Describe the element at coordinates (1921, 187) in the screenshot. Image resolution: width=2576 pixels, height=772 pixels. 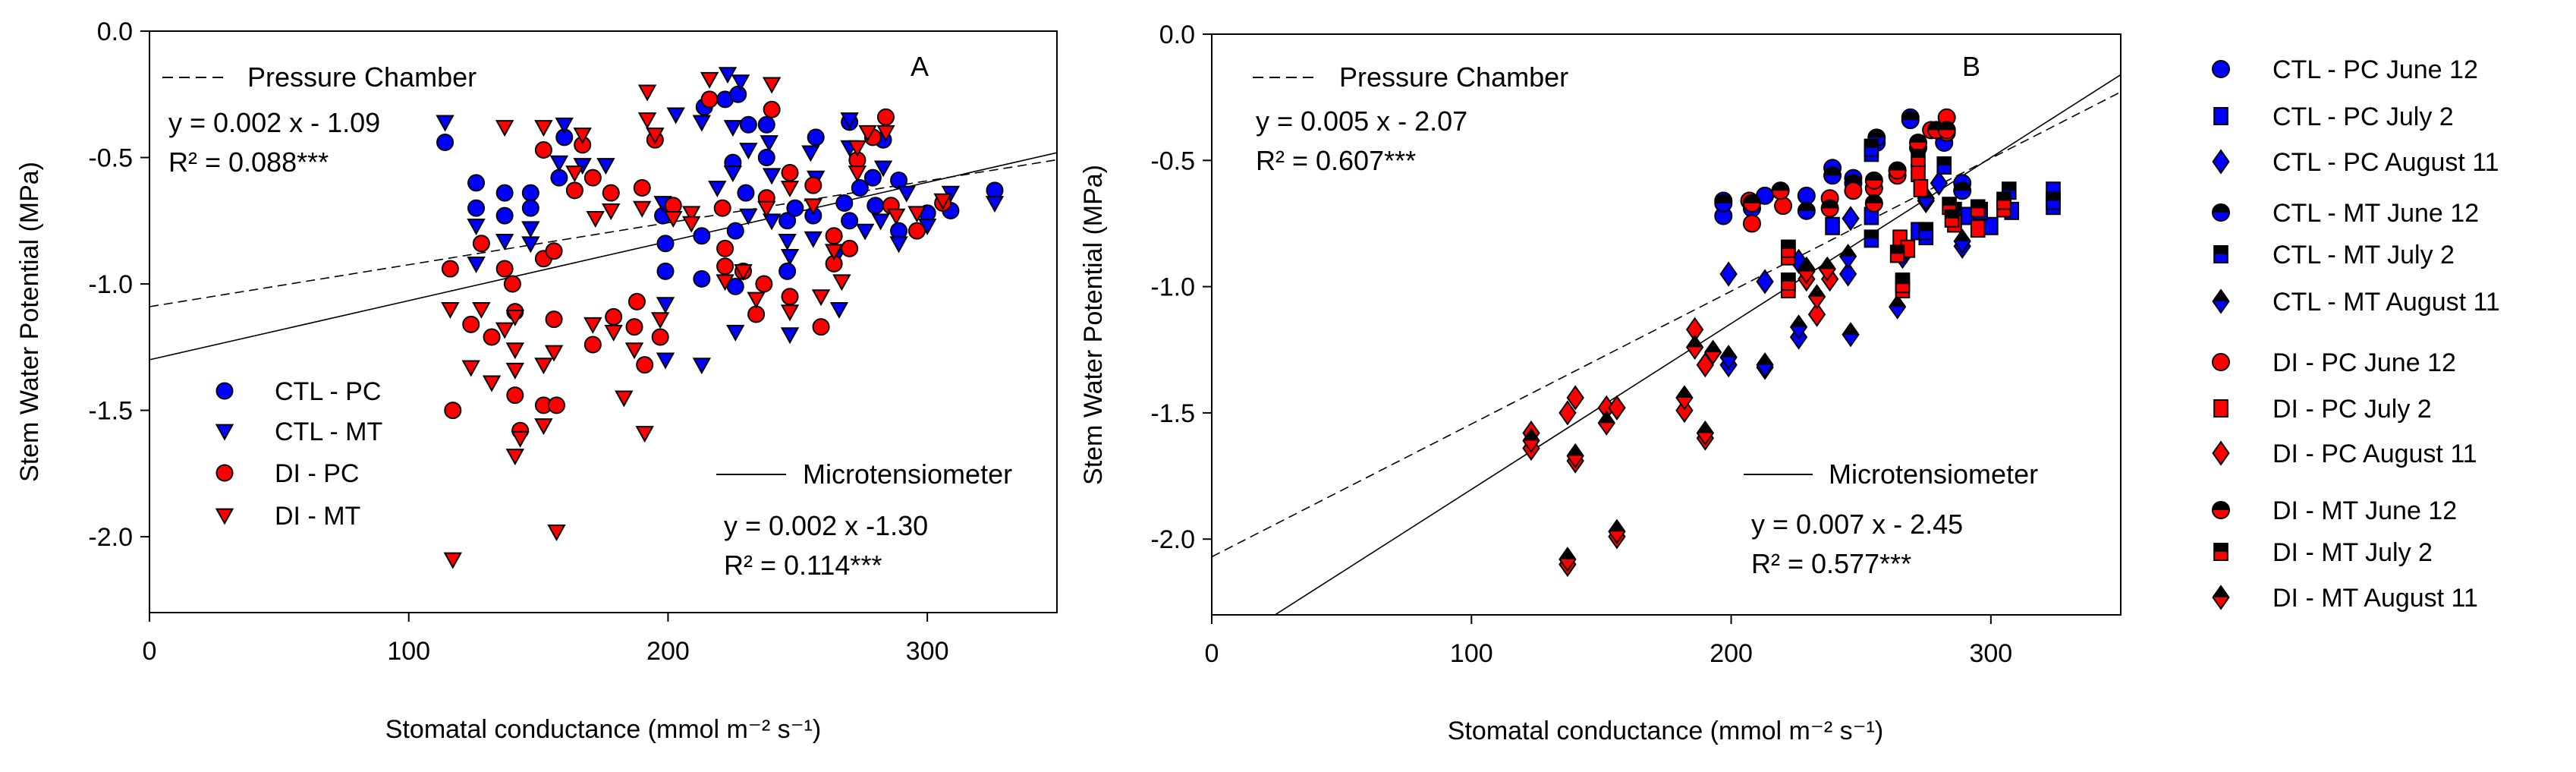
I see `square-marker-shape` at that location.